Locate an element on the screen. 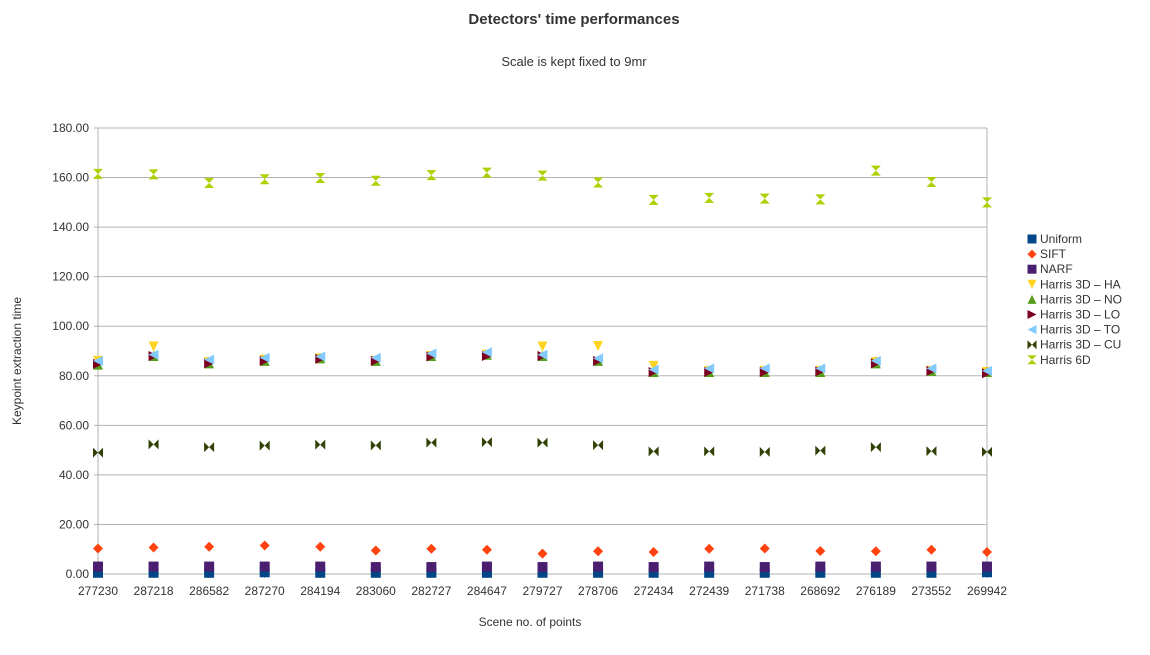  x-tick-label: 273552 is located at coordinates (931, 591).